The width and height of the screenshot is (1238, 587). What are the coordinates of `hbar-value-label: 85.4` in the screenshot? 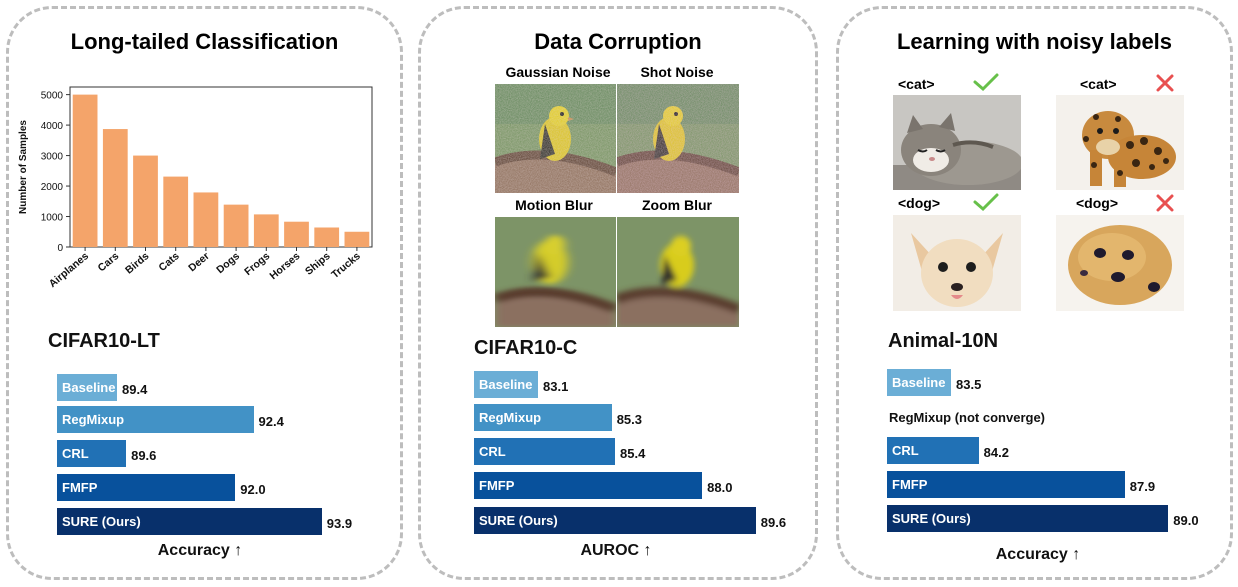 It's located at (633, 453).